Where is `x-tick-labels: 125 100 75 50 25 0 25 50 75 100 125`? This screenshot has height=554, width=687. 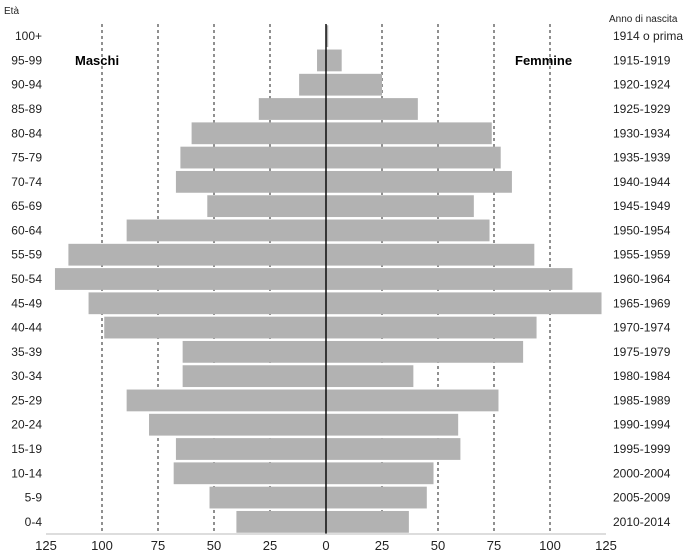 x-tick-labels: 125 100 75 50 25 0 25 50 75 100 125 is located at coordinates (326, 545).